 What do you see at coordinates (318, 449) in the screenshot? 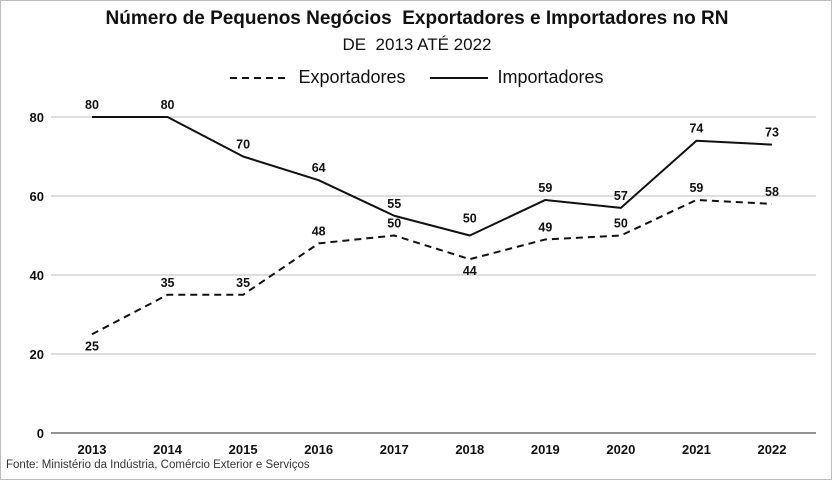
I see `x-tick-label-2016: 2016` at bounding box center [318, 449].